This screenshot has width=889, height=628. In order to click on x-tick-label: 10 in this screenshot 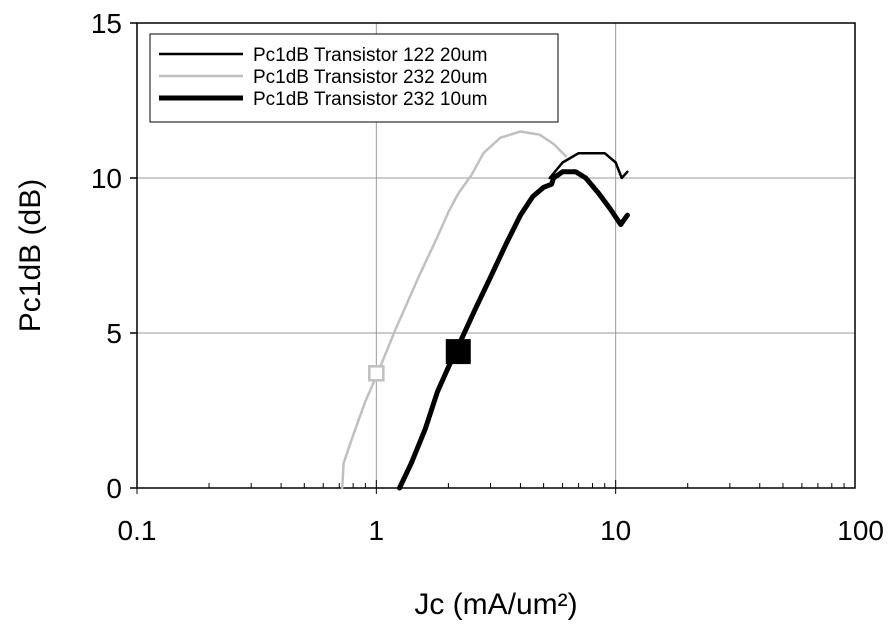, I will do `click(615, 530)`.